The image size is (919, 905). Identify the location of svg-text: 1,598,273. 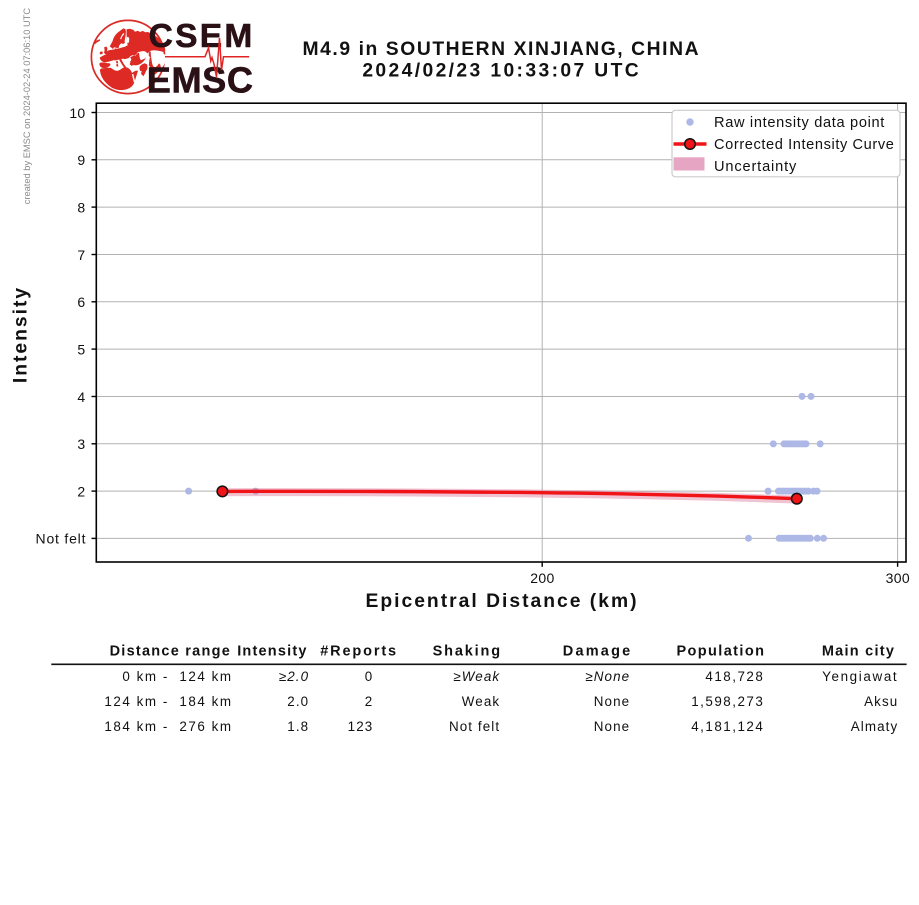
(727, 701).